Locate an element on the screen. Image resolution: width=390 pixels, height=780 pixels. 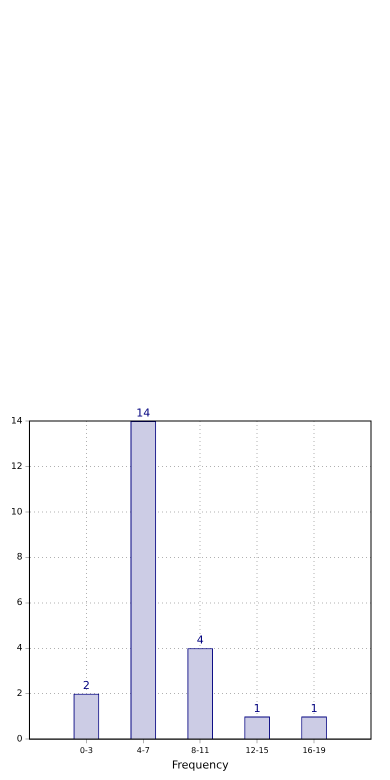
y-tick-label: 6 is located at coordinates (19, 603).